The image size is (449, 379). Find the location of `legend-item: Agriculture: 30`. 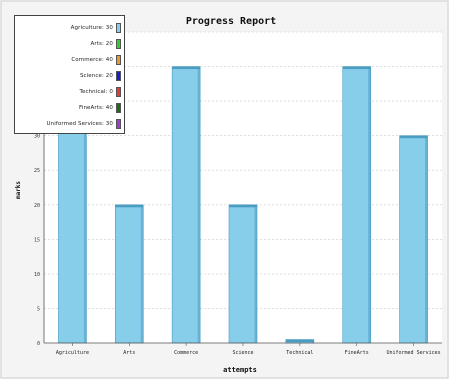

legend-item: Agriculture: 30 is located at coordinates (69, 28).